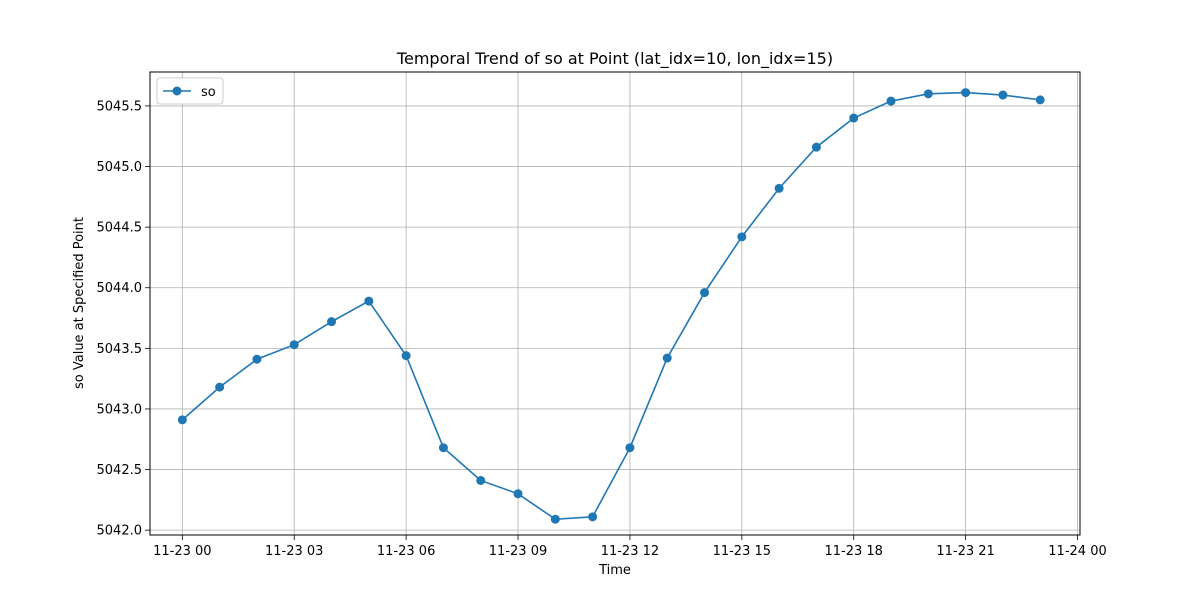 This screenshot has height=604, width=1200. I want to click on y-axis-label: so Value at Specified Point, so click(79, 303).